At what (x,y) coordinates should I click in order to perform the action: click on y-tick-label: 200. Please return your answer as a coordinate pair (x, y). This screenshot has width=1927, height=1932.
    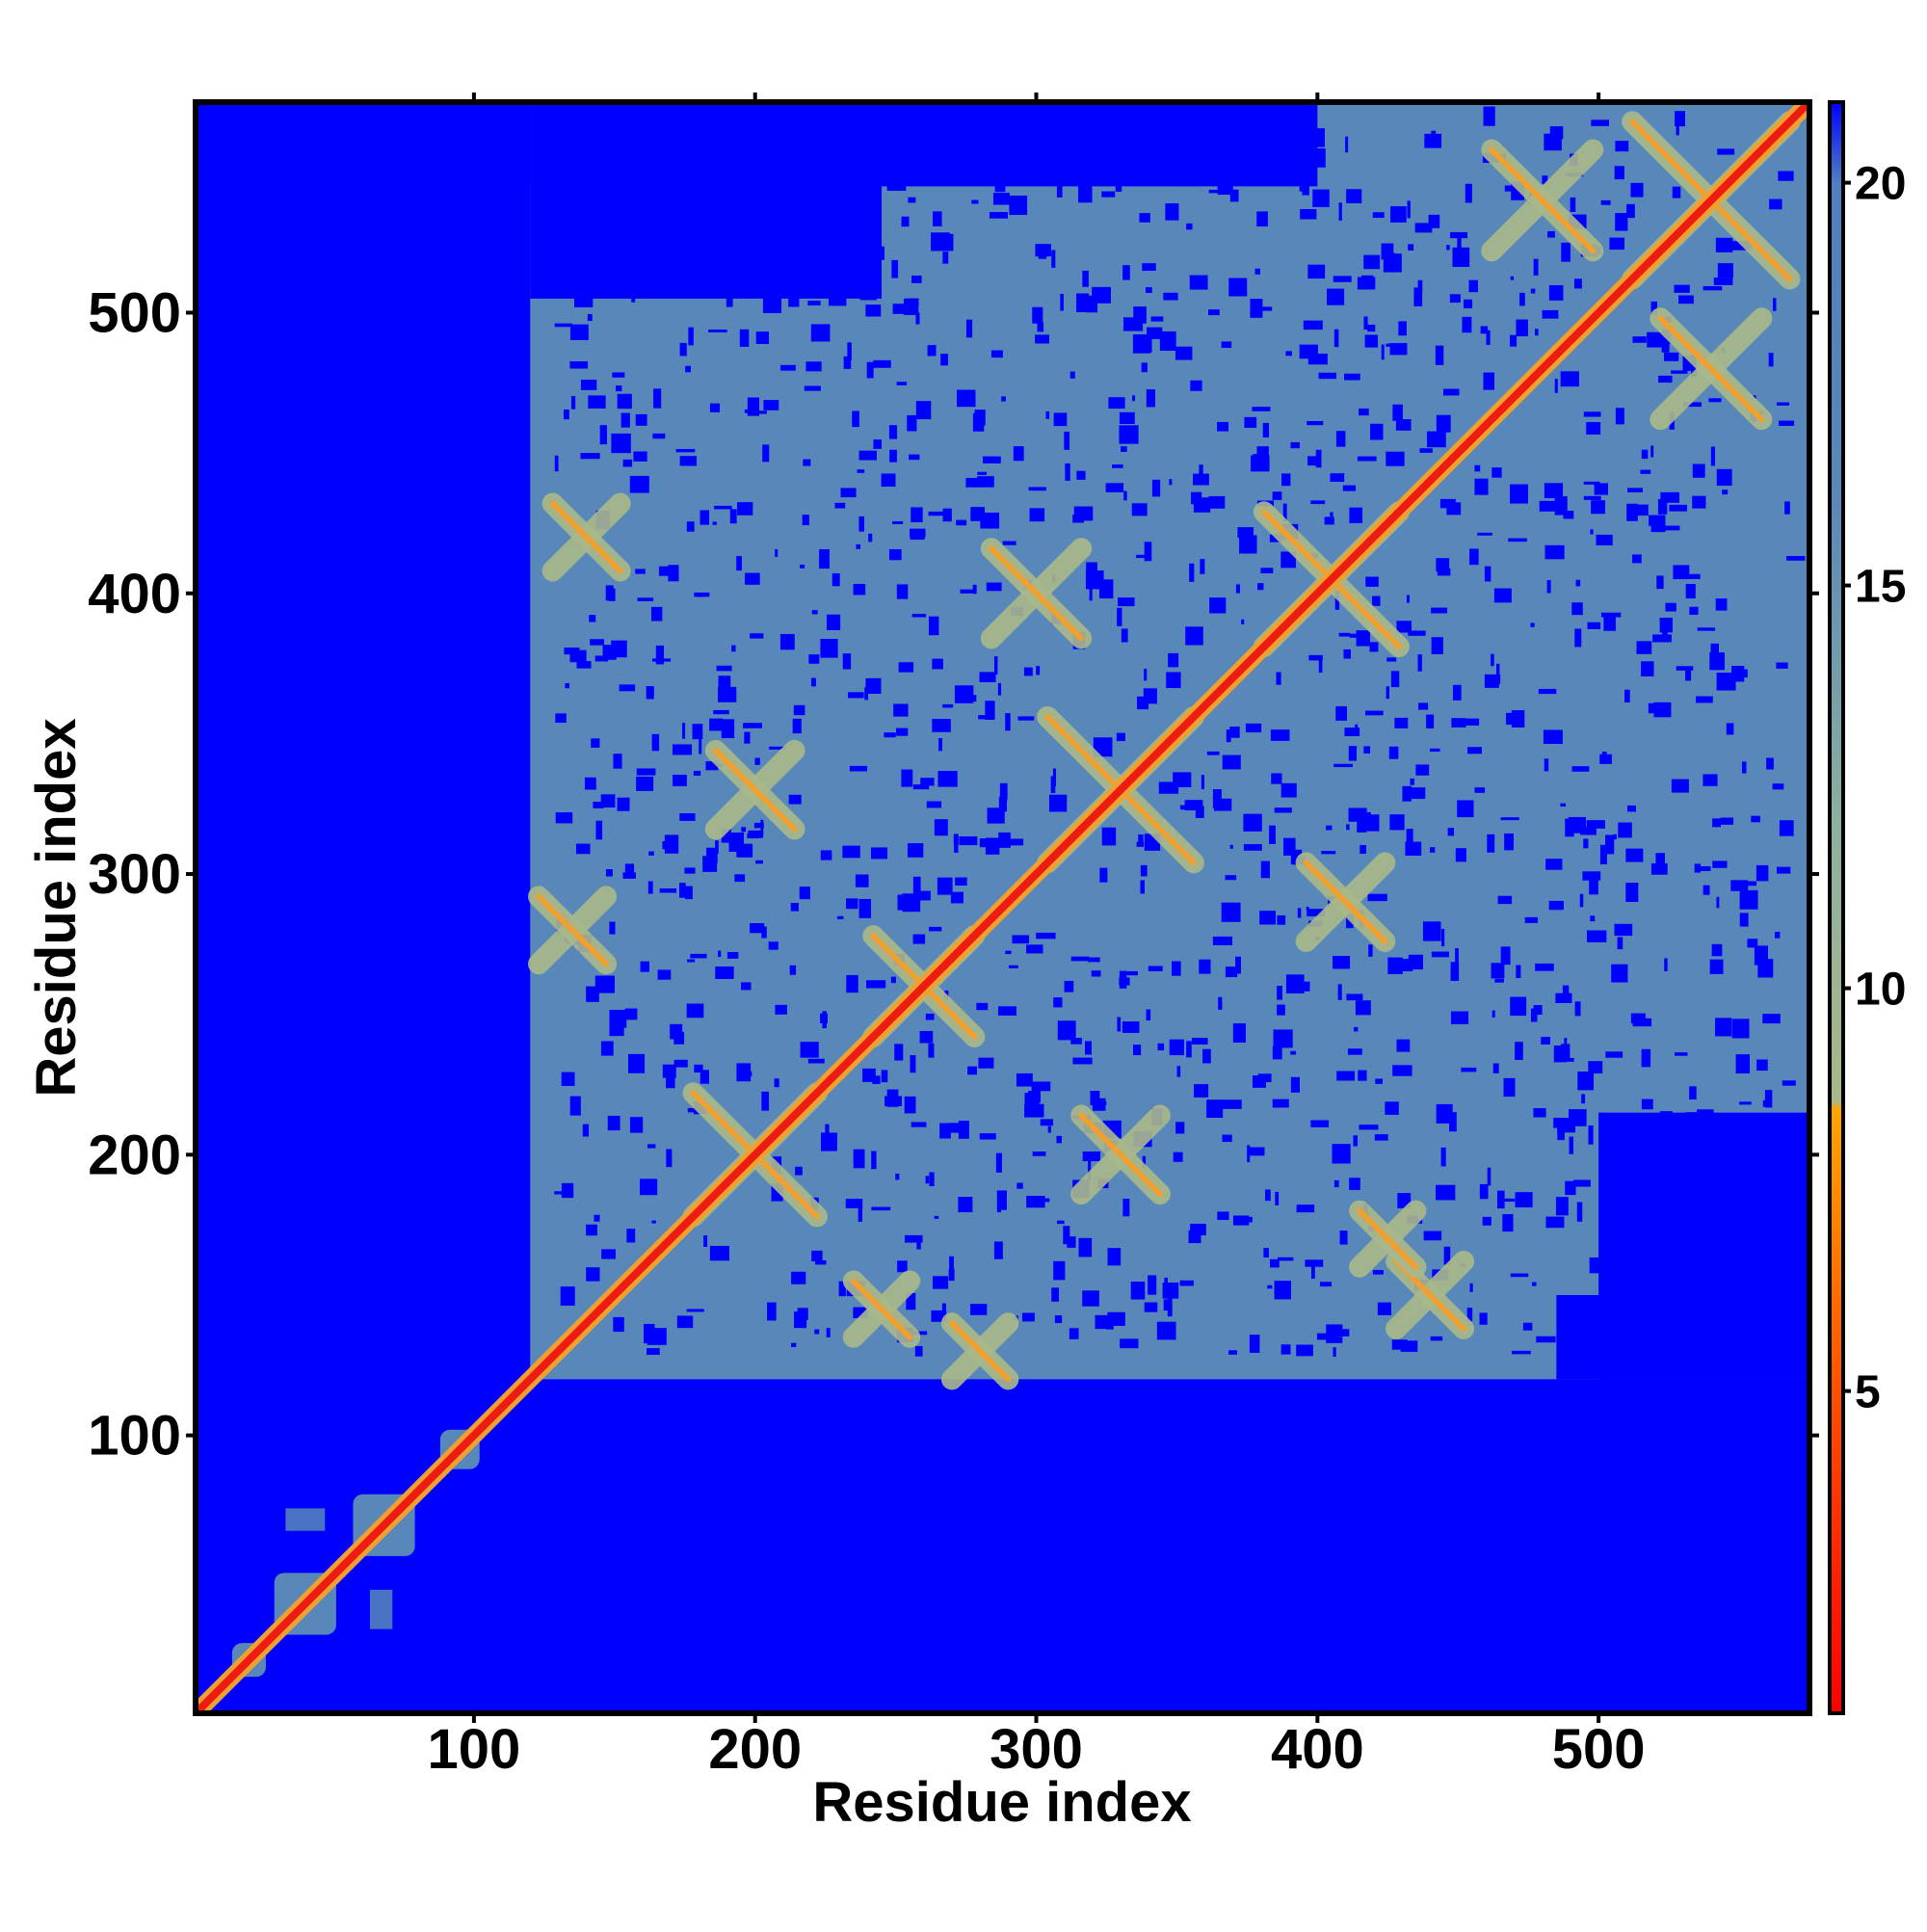
    Looking at the image, I should click on (134, 1155).